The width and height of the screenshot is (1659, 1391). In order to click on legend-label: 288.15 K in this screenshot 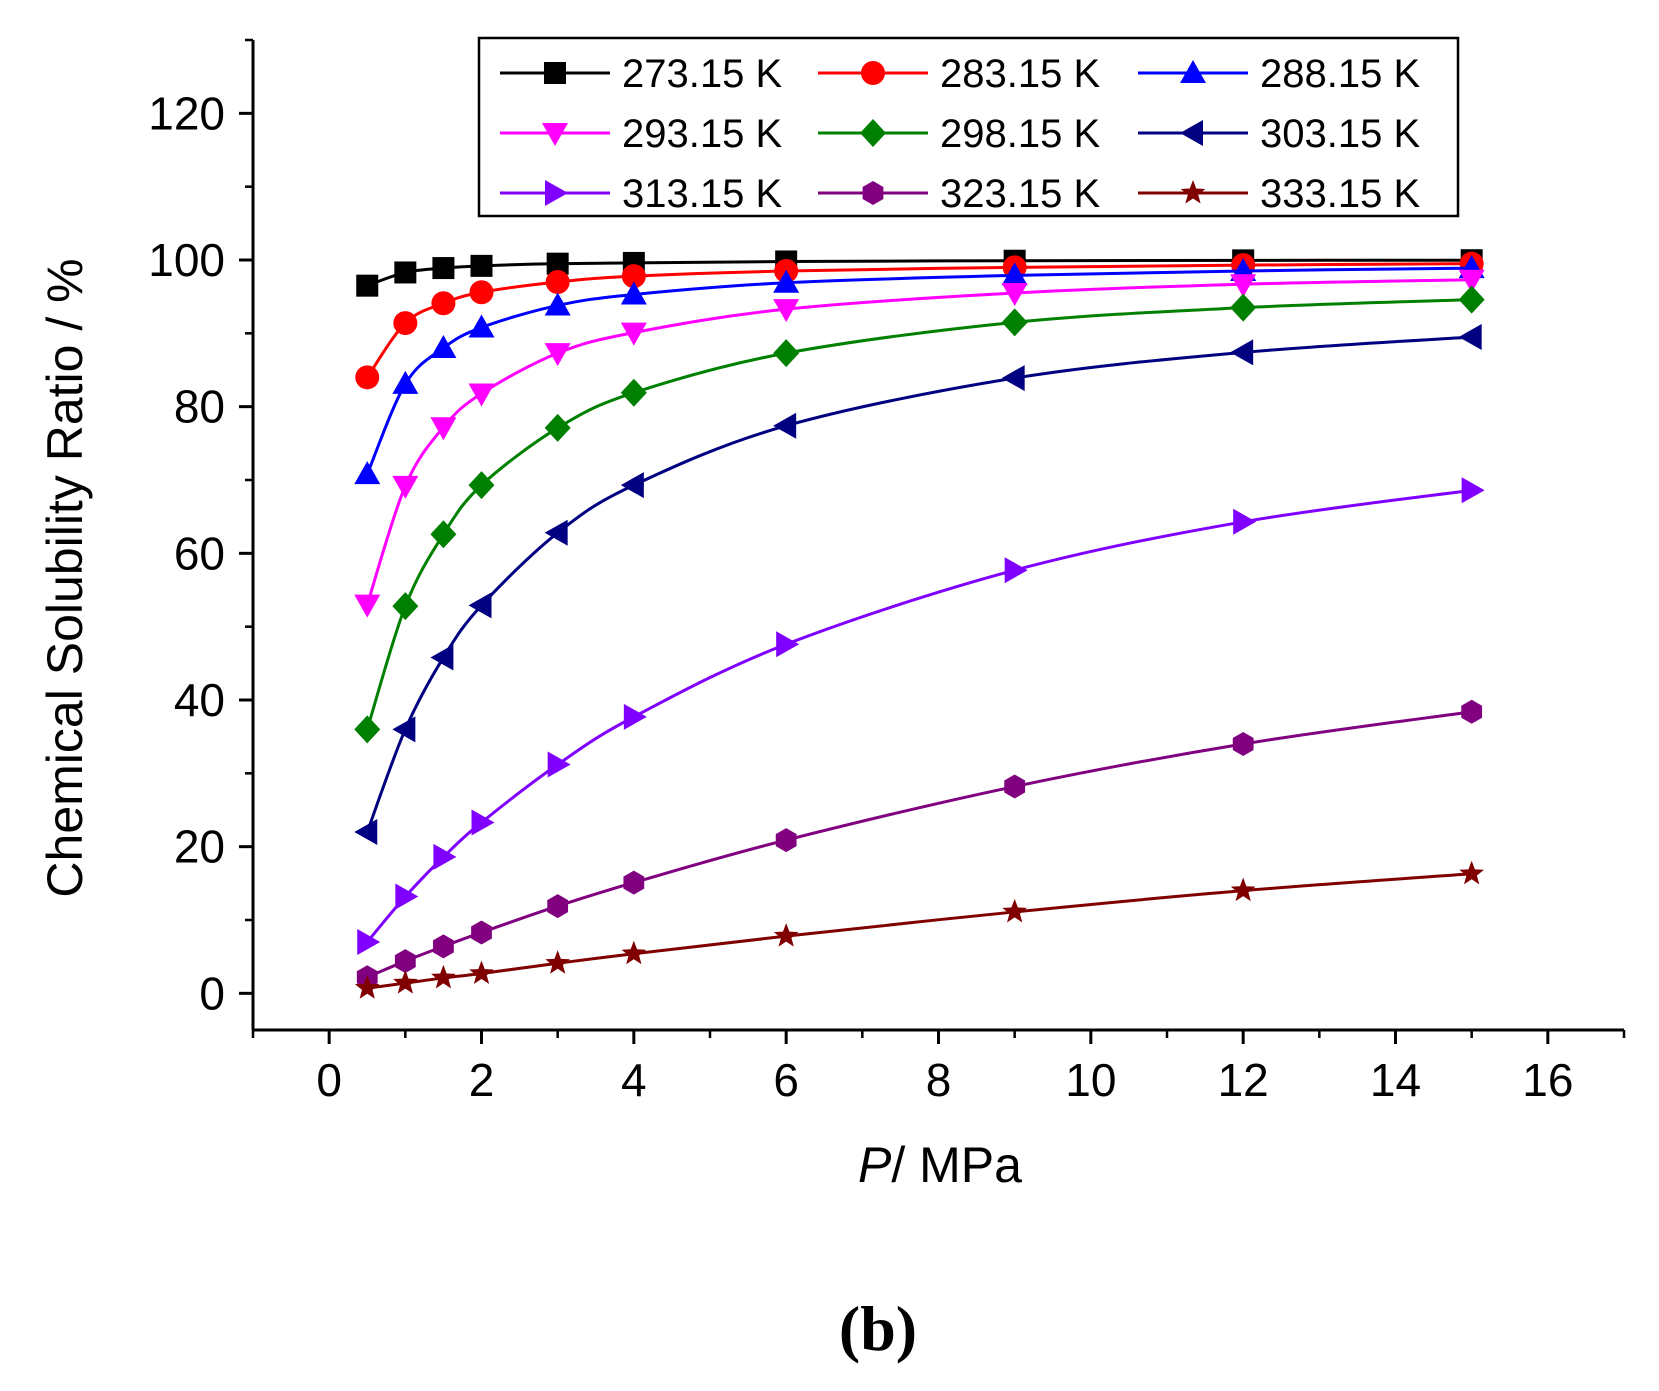, I will do `click(1340, 74)`.